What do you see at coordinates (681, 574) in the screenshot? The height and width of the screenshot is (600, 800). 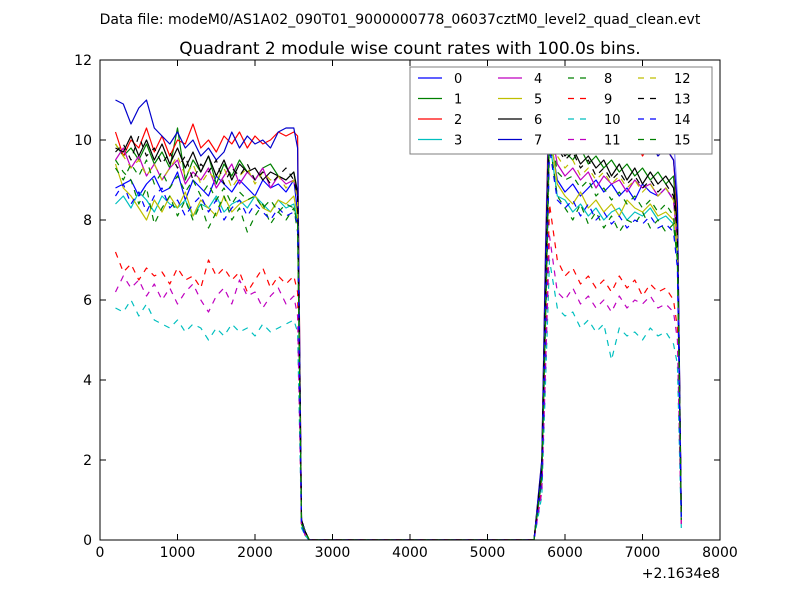 I see `x-offset-label: +2.1634e8` at bounding box center [681, 574].